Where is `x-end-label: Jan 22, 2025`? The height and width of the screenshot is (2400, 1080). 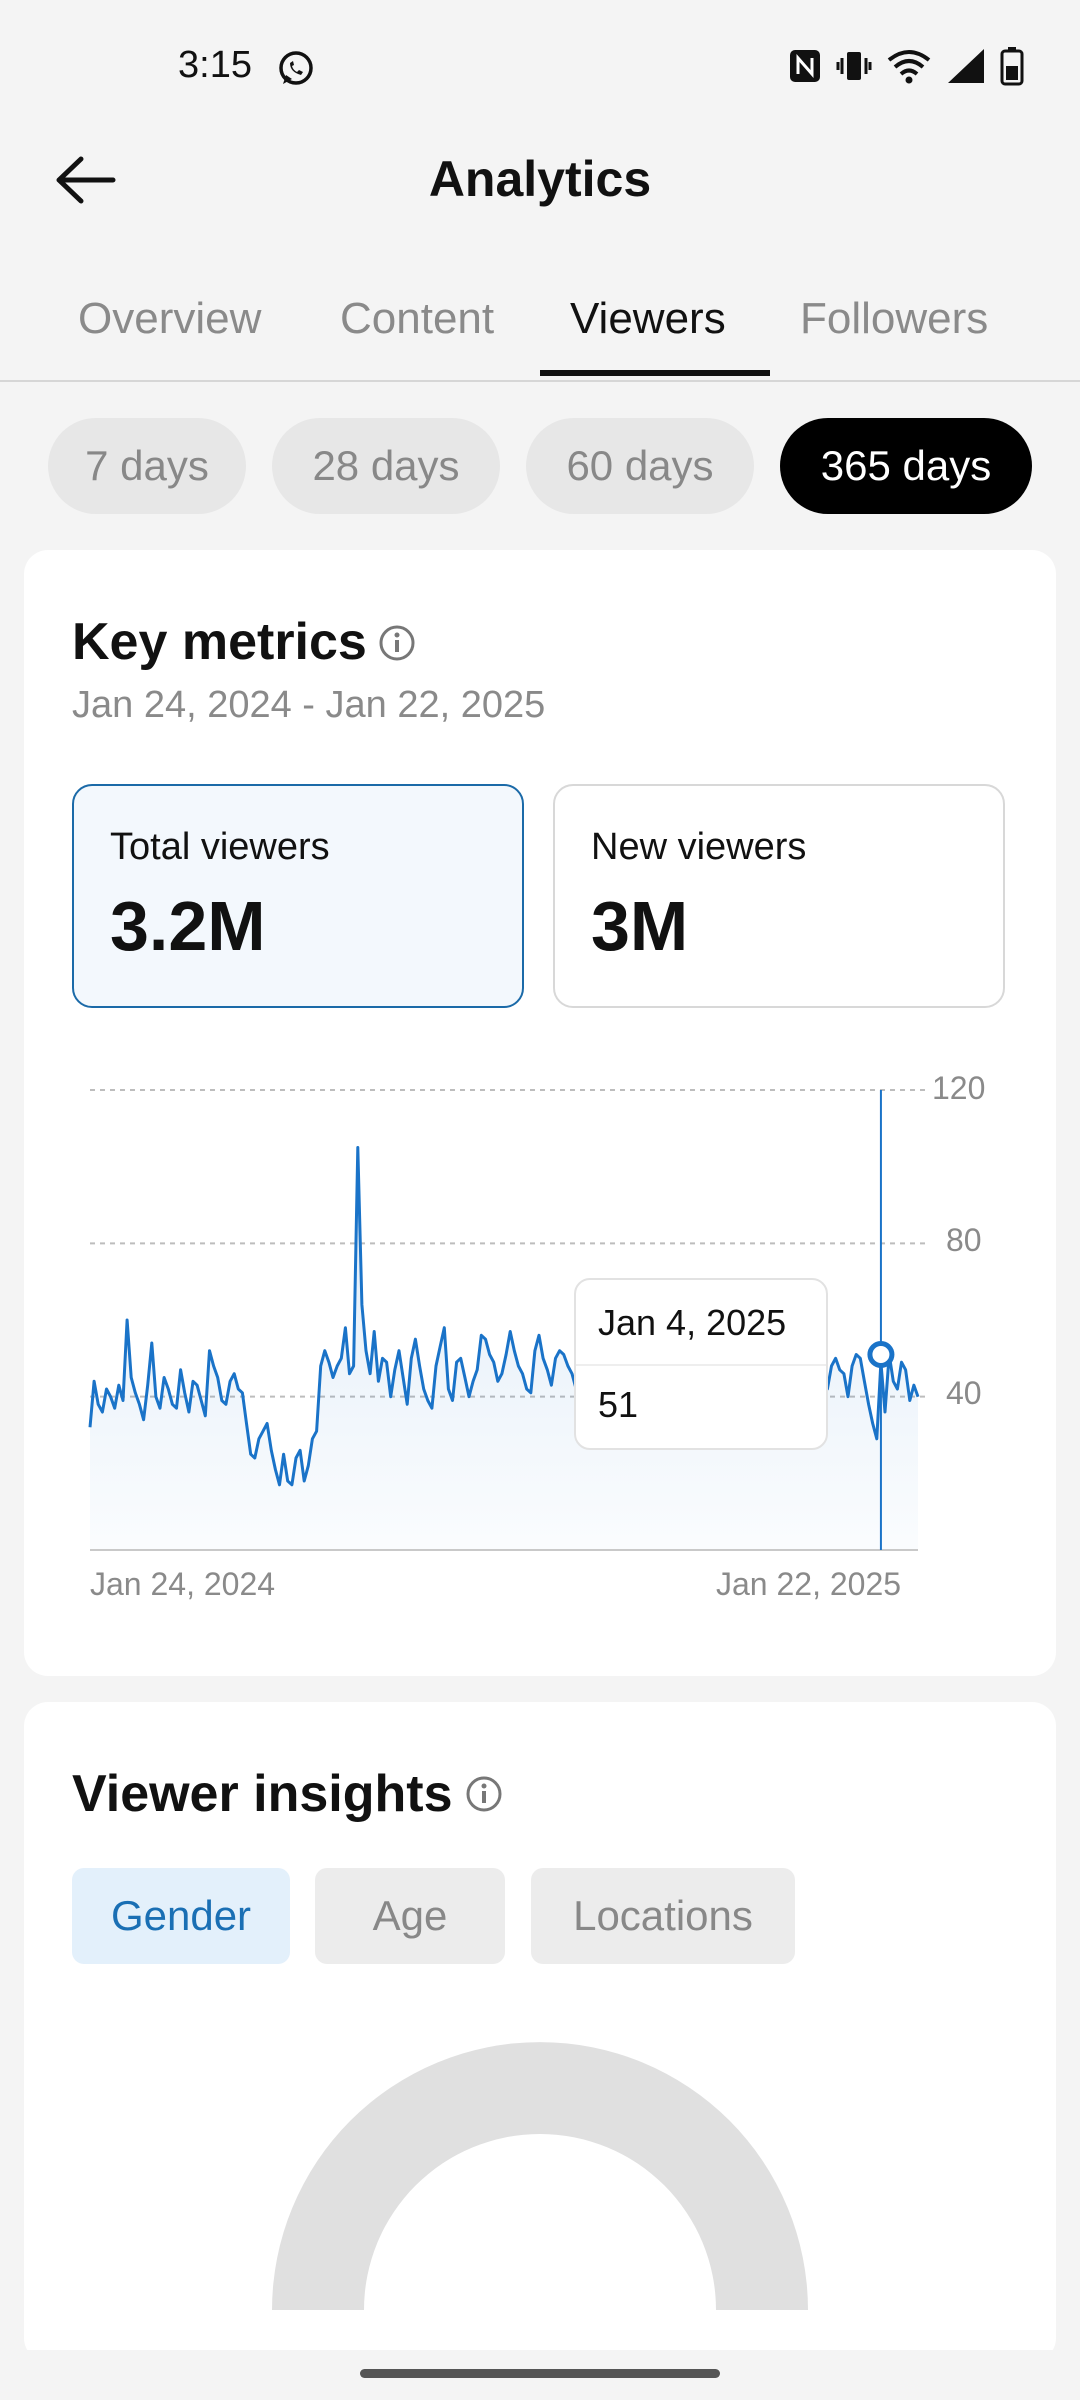
x-end-label: Jan 22, 2025 is located at coordinates (809, 1584).